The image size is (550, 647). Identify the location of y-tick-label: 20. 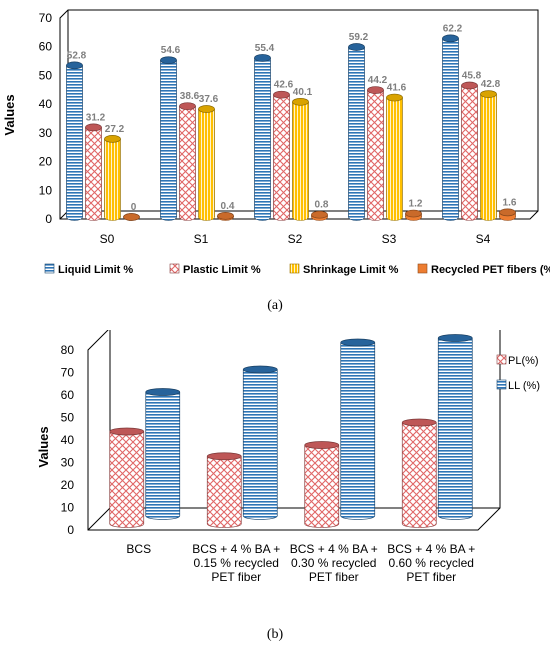
(46, 162).